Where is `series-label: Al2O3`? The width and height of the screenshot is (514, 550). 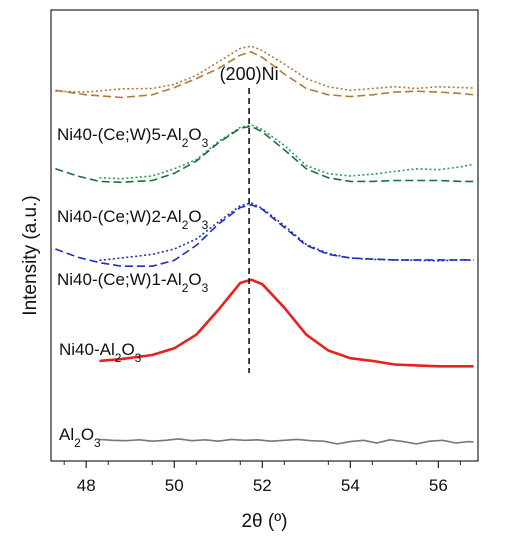 series-label: Al2O3 is located at coordinates (80, 437).